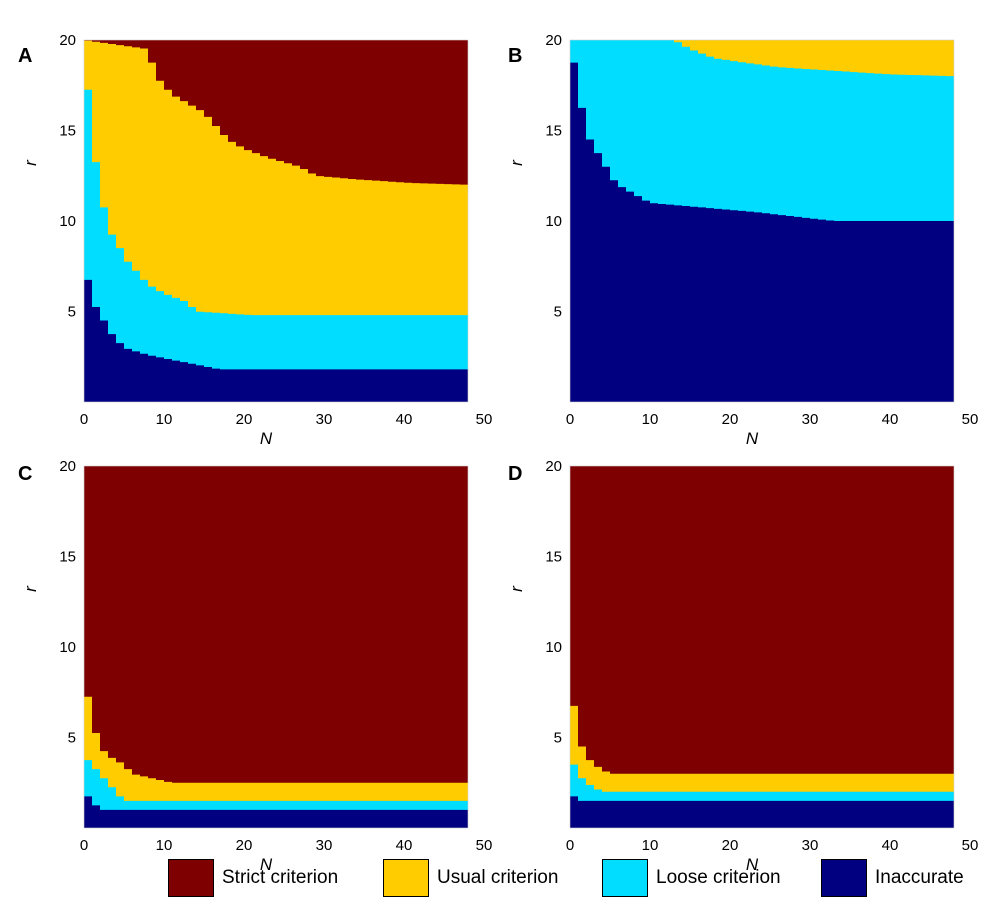 The height and width of the screenshot is (905, 1000). Describe the element at coordinates (276, 762) in the screenshot. I see `region-usual` at that location.